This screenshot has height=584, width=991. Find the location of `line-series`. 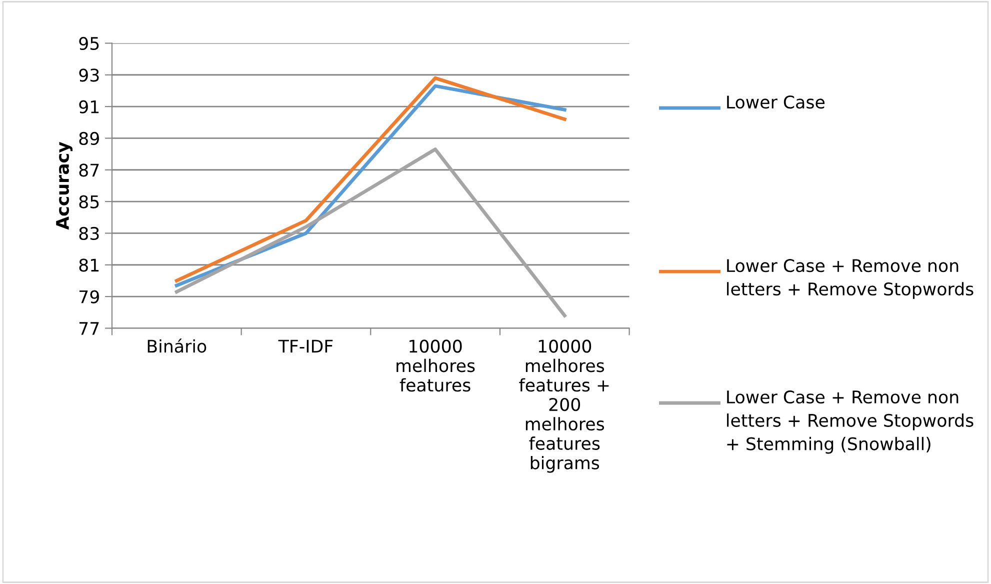

line-series is located at coordinates (370, 233).